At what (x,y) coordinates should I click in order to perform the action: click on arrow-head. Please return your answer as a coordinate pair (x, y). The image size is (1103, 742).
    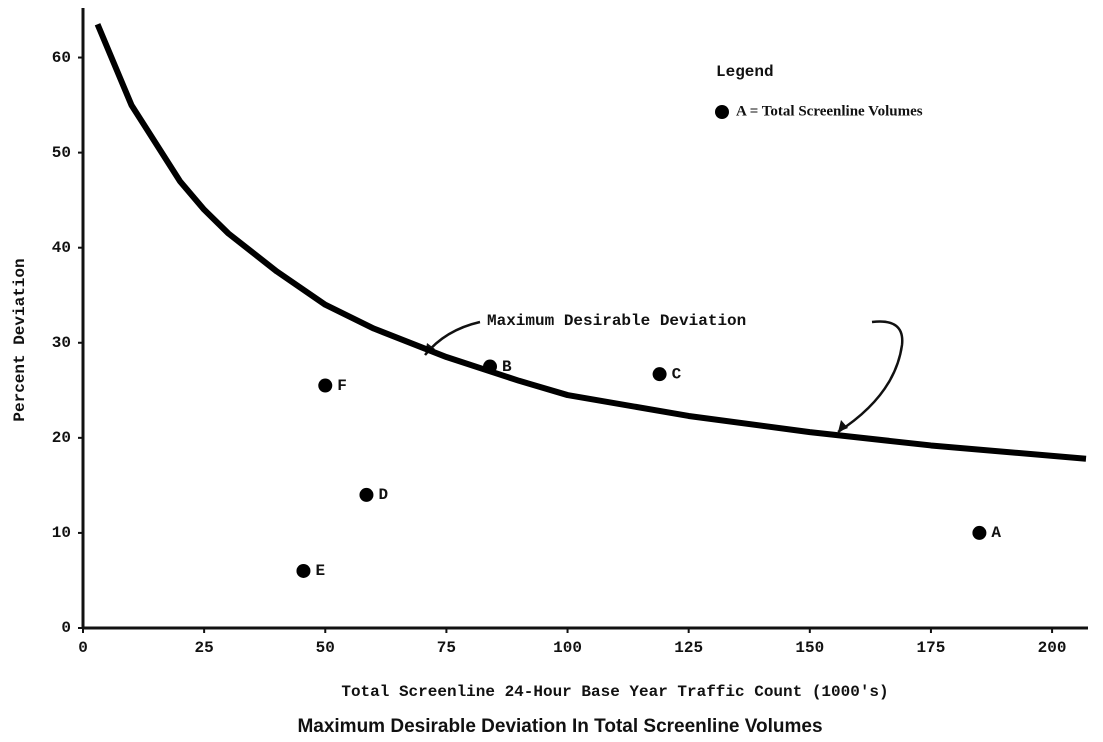
    Looking at the image, I should click on (843, 426).